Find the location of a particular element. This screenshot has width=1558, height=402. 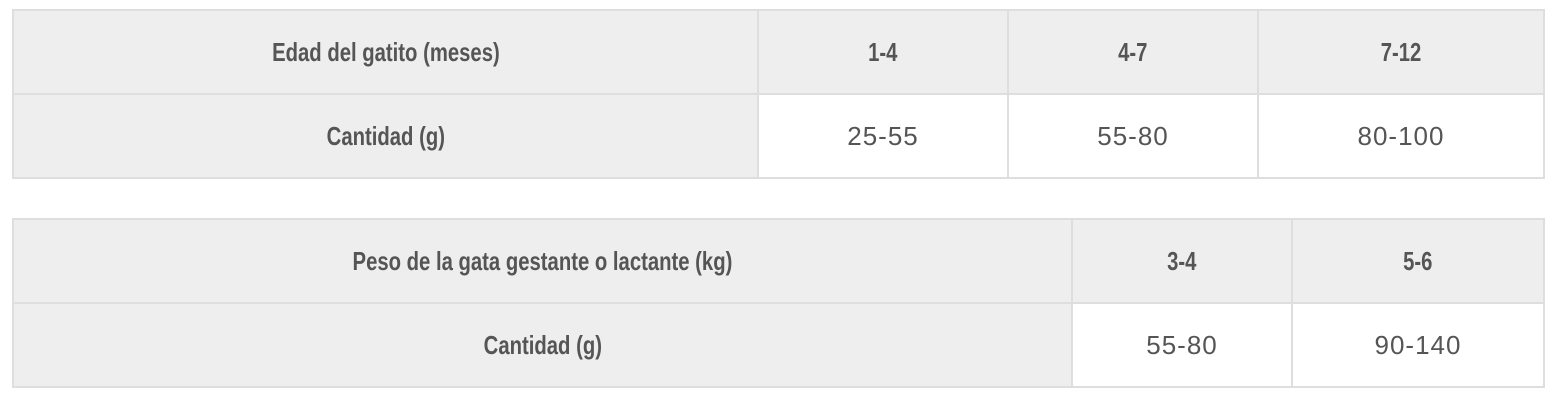

header-cell: 3-4 is located at coordinates (1182, 261).